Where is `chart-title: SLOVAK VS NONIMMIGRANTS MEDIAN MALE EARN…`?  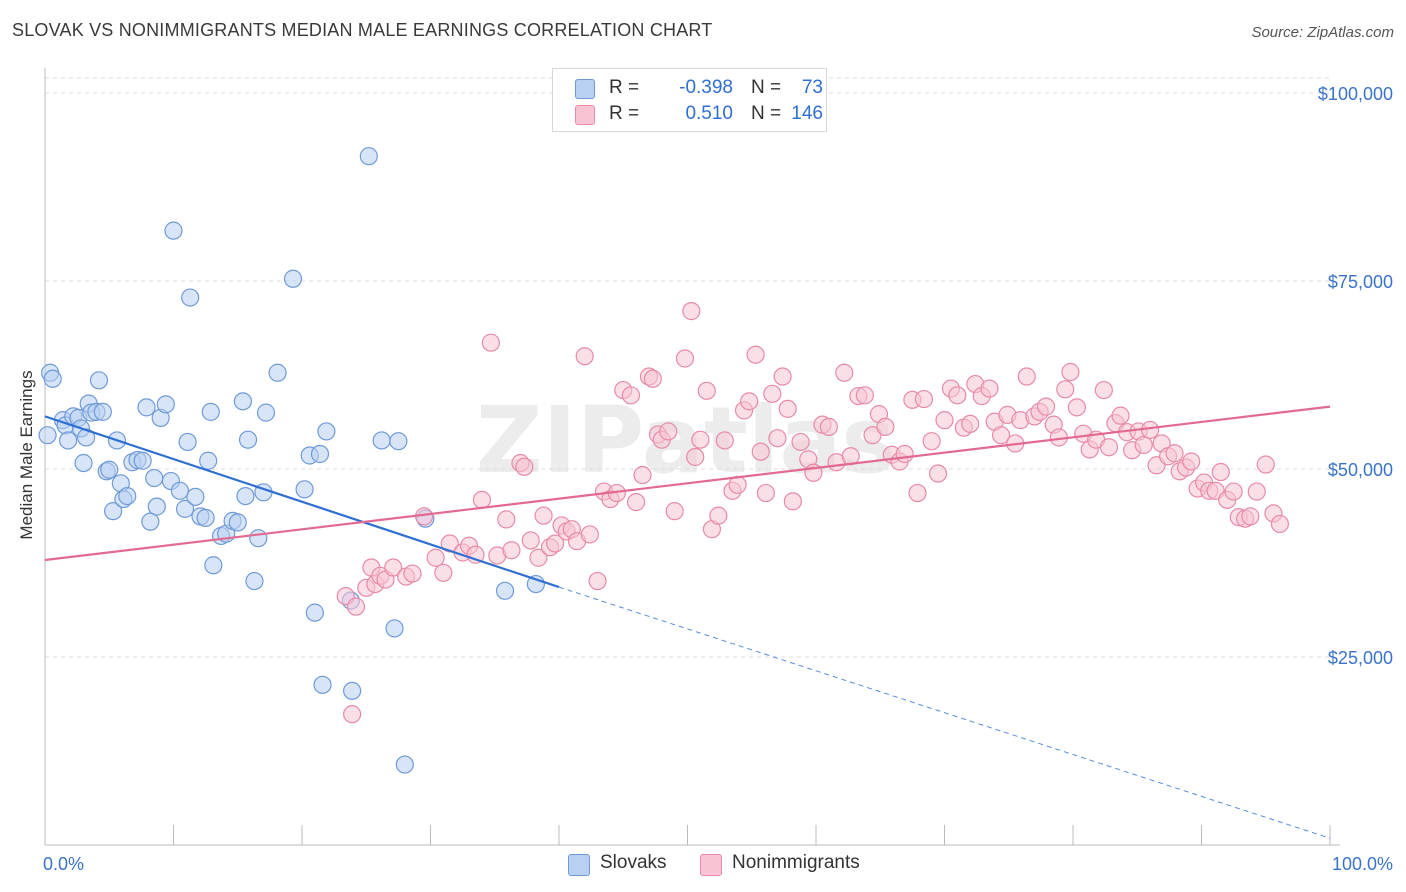
chart-title: SLOVAK VS NONIMMIGRANTS MEDIAN MALE EARN… is located at coordinates (362, 30).